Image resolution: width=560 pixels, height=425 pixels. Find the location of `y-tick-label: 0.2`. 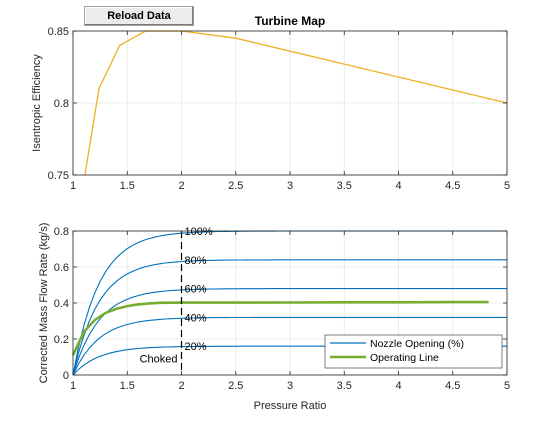

y-tick-label: 0.2 is located at coordinates (61, 340).